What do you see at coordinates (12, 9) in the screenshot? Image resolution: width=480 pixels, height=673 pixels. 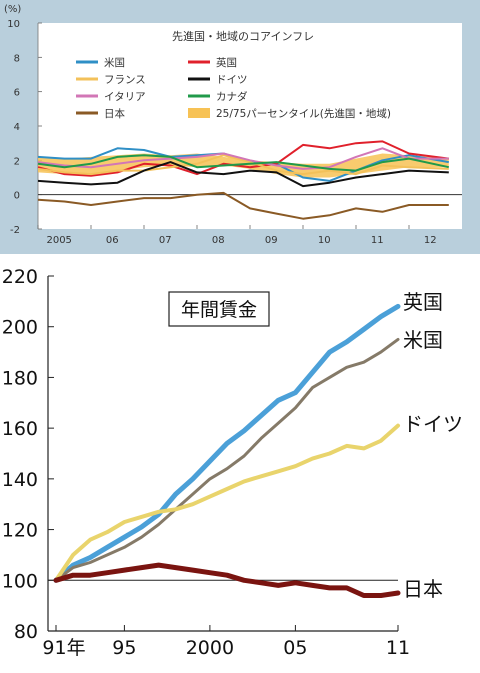 I see `y-axis-unit: (%)` at bounding box center [12, 9].